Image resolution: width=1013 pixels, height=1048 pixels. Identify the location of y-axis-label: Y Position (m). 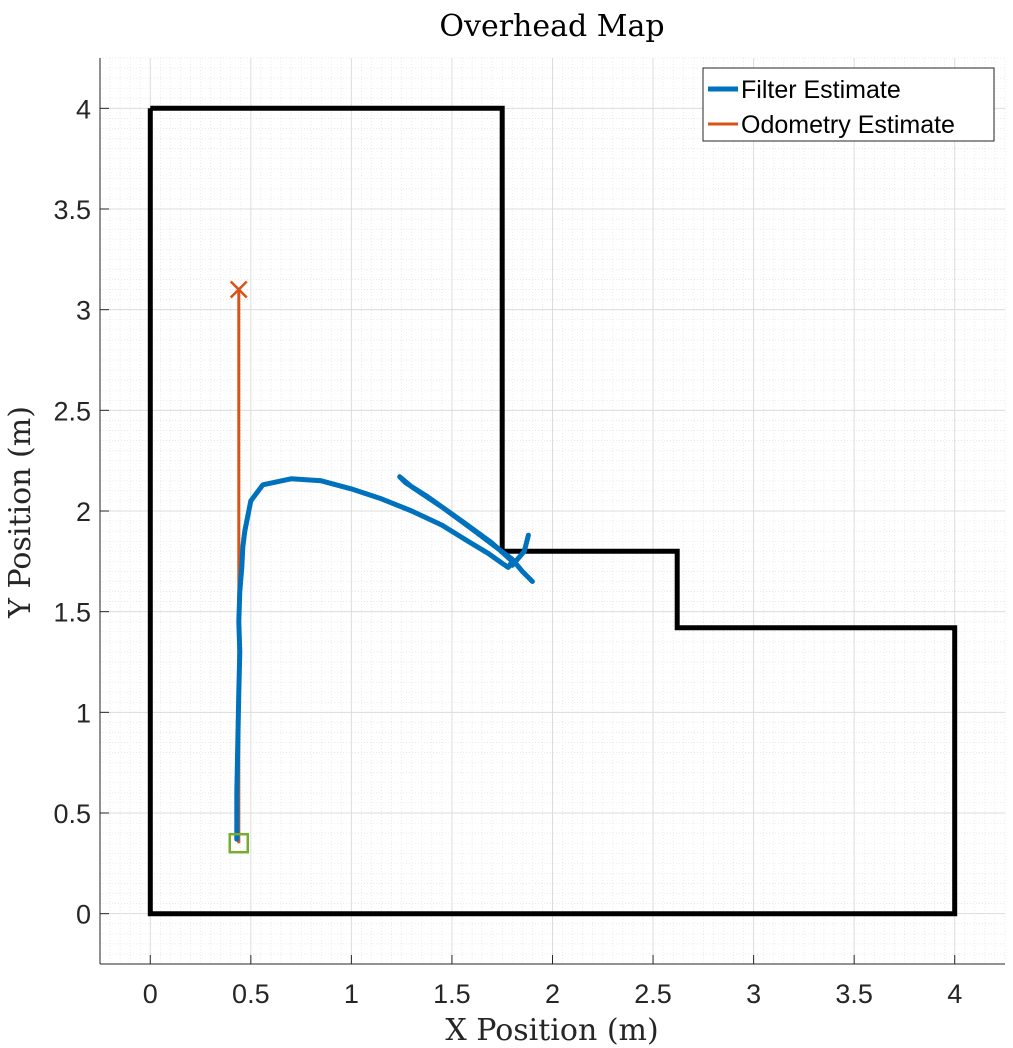
(20, 512).